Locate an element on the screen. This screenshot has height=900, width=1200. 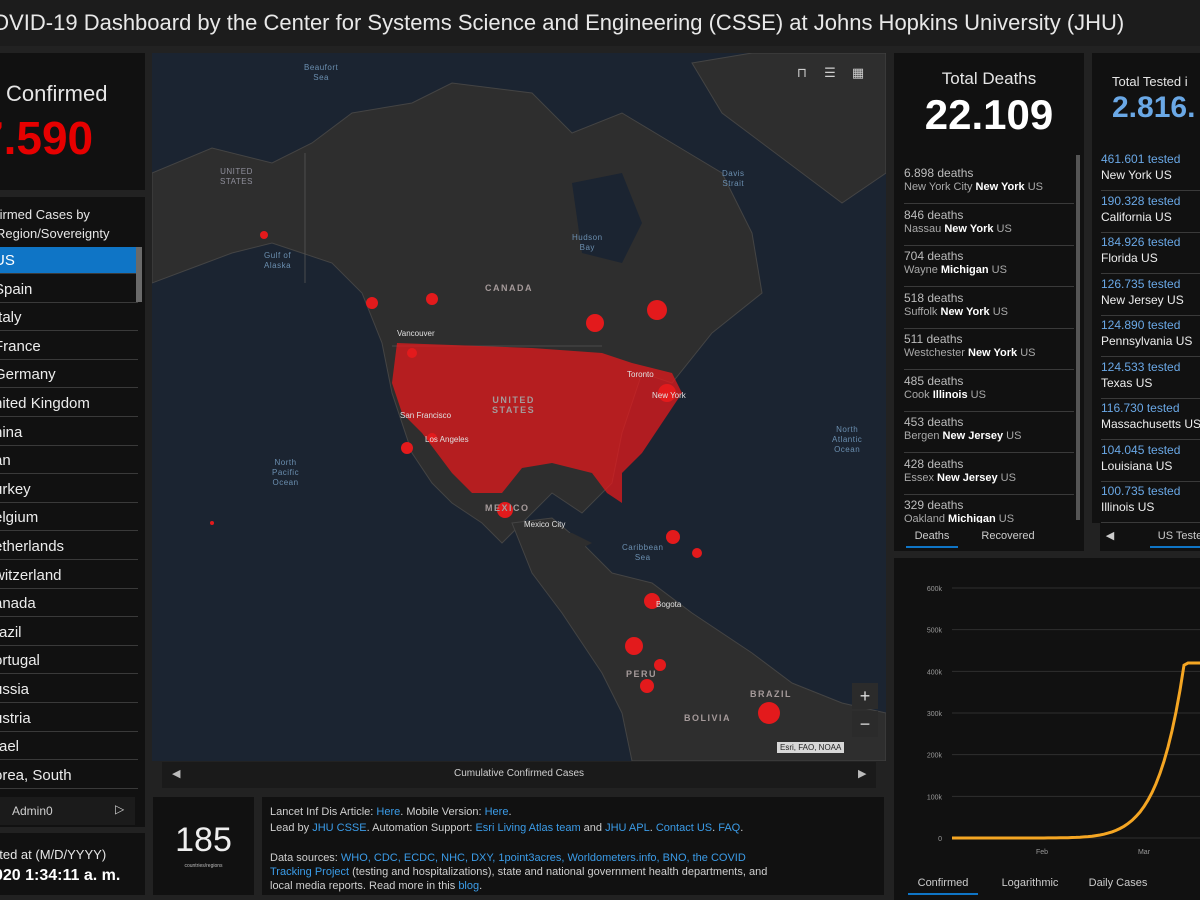
deaths-list-item: 453 deaths Bergen New Jersey US is located at coordinates (989, 432).